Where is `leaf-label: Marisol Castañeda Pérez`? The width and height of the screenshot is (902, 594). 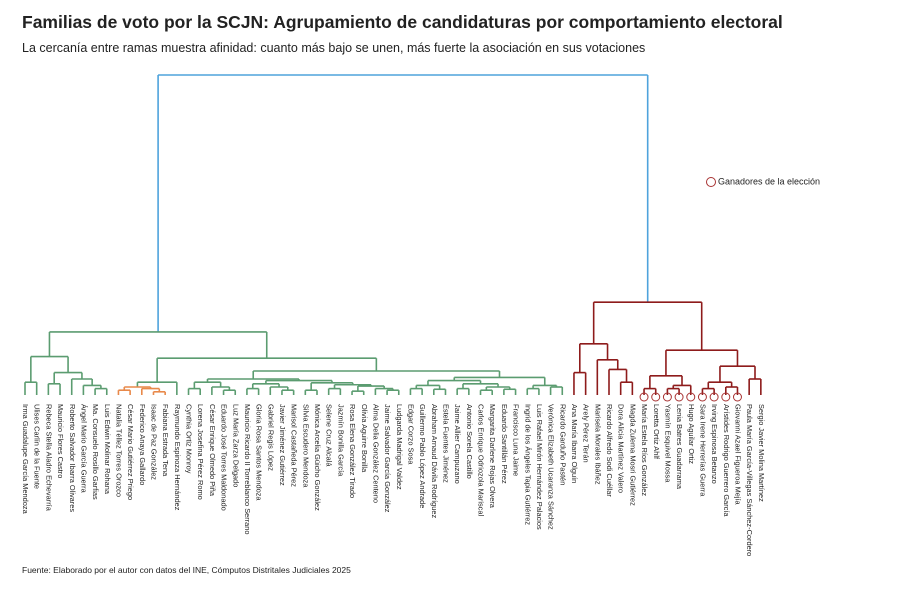 leaf-label: Marisol Castañeda Pérez is located at coordinates (294, 445).